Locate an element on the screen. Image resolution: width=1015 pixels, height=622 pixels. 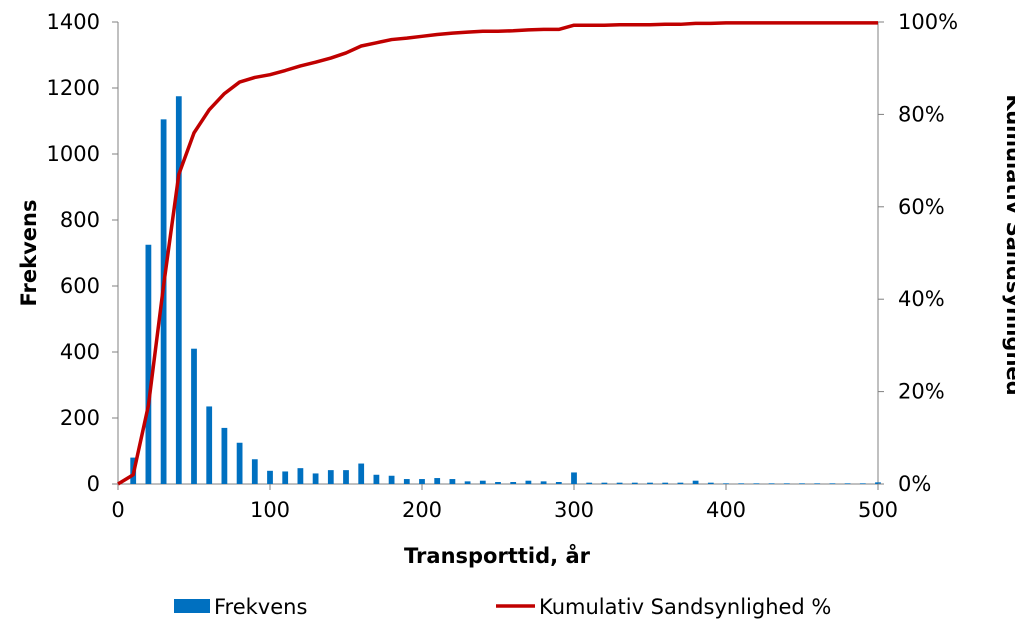
legend: Frekvens Kumulativ Sandsynlighed % is located at coordinates (502, 607).